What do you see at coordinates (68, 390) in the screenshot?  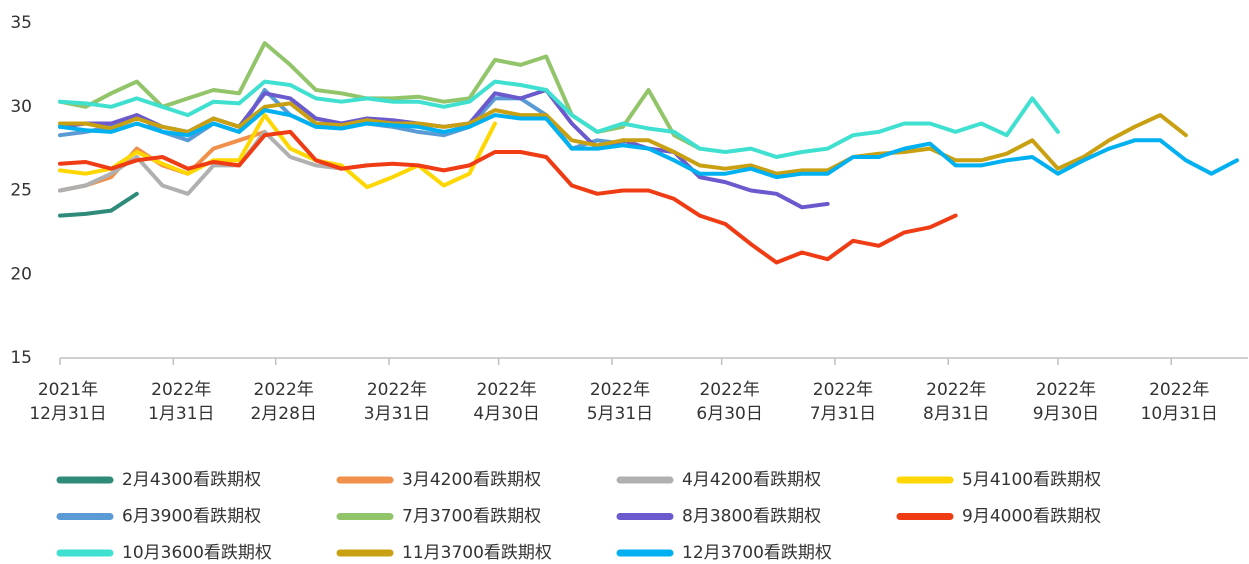 I see `x-tick-label-line: 2021年` at bounding box center [68, 390].